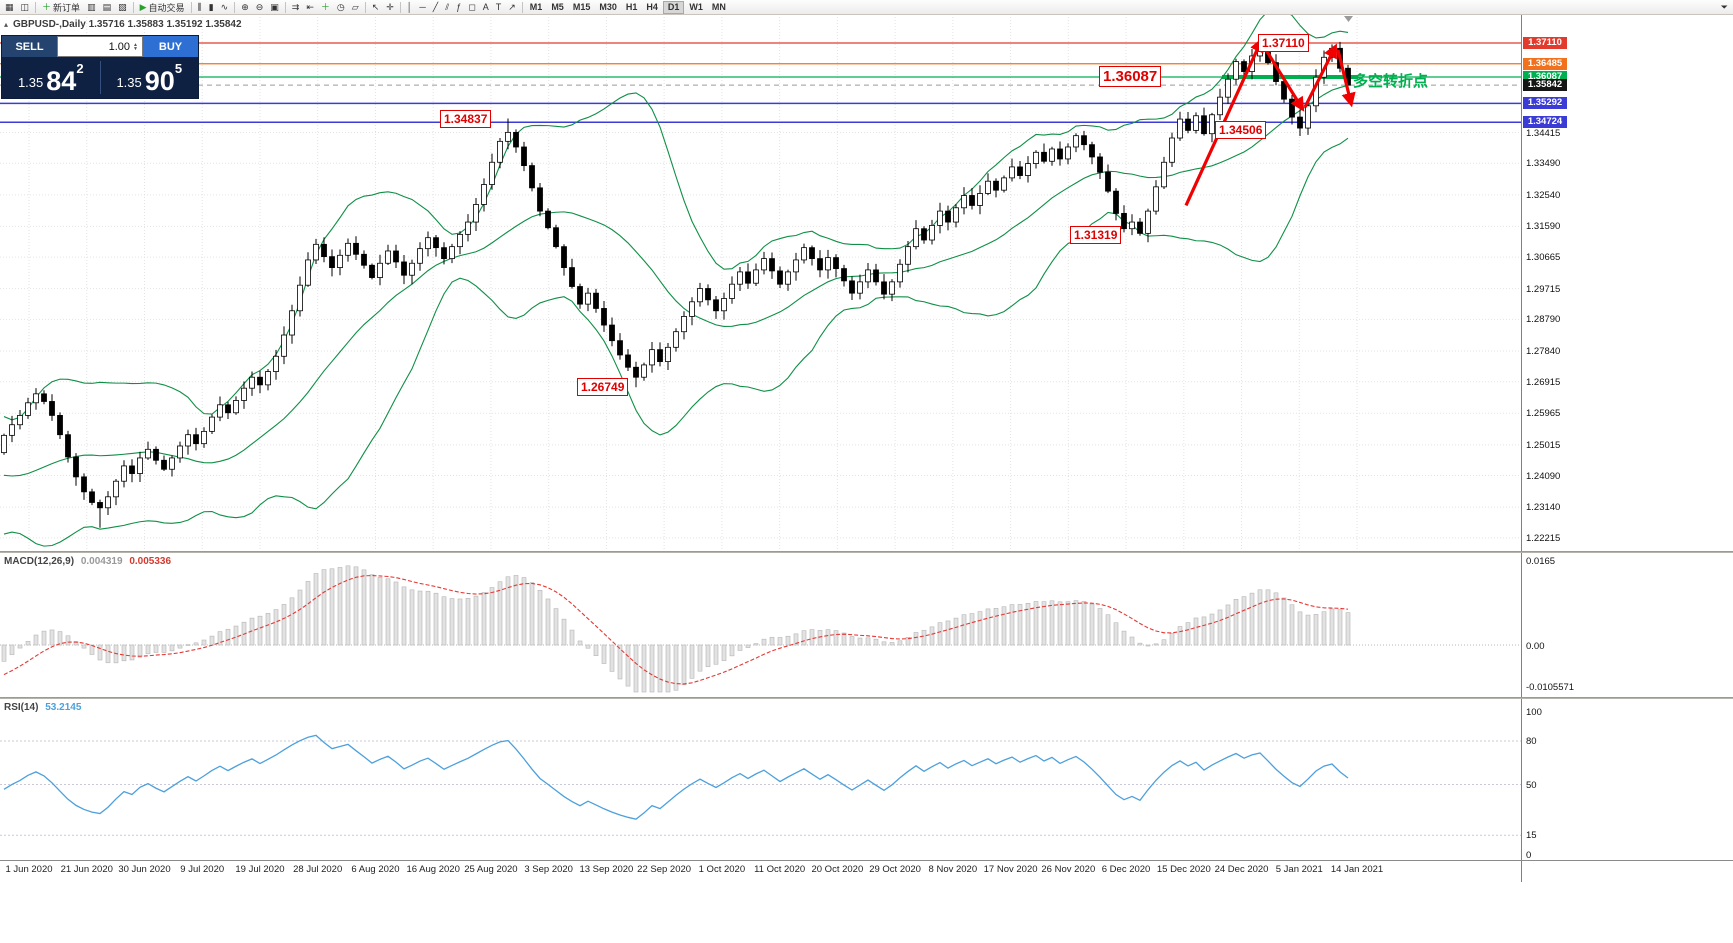 Image resolution: width=1733 pixels, height=943 pixels. What do you see at coordinates (9, 7) in the screenshot?
I see `new-chart-icon: ▦` at bounding box center [9, 7].